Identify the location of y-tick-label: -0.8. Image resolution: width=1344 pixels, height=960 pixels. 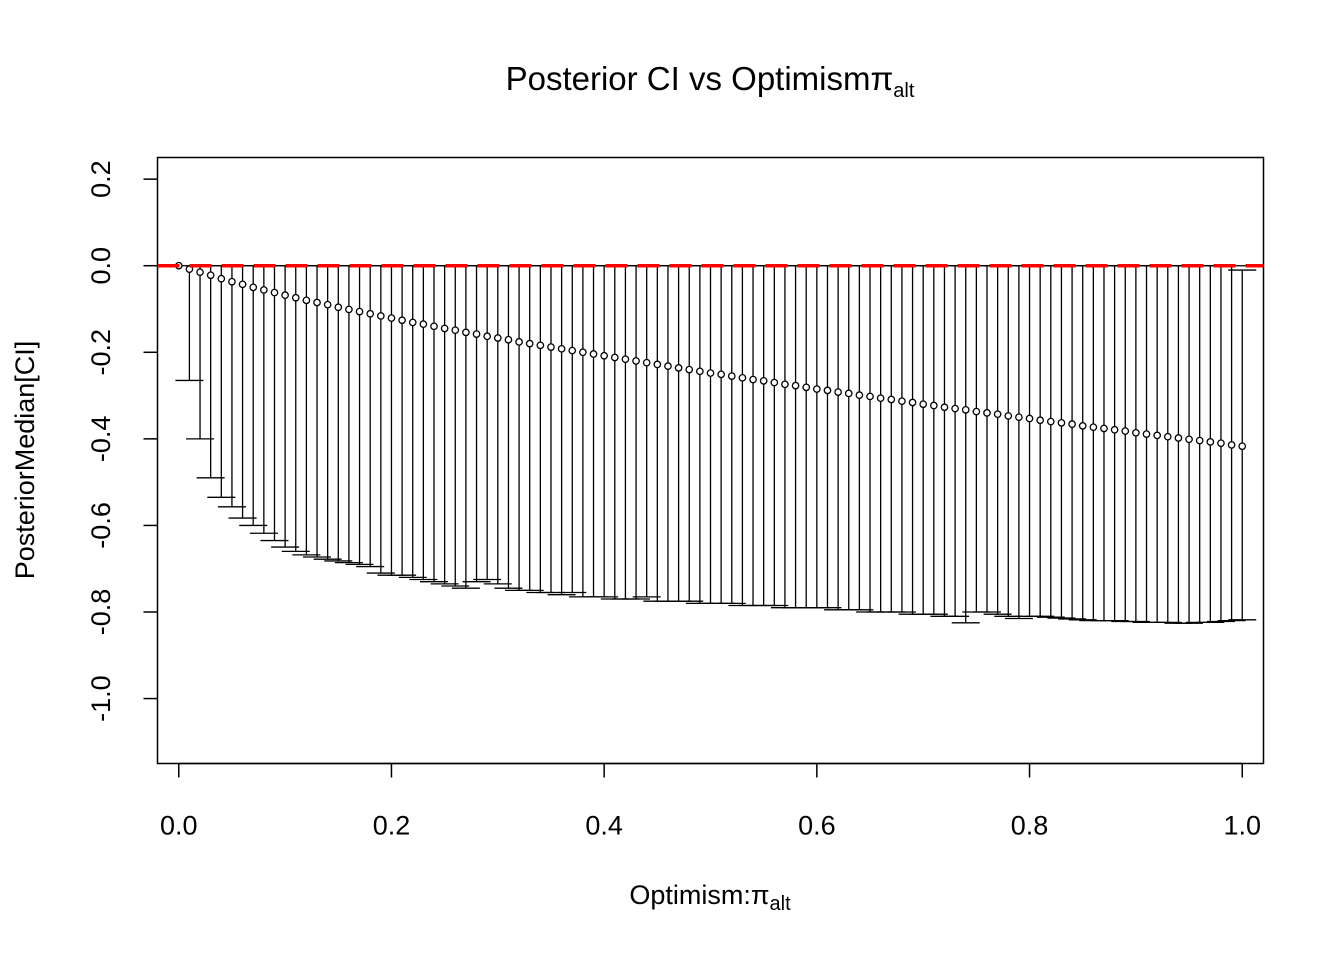
(101, 612).